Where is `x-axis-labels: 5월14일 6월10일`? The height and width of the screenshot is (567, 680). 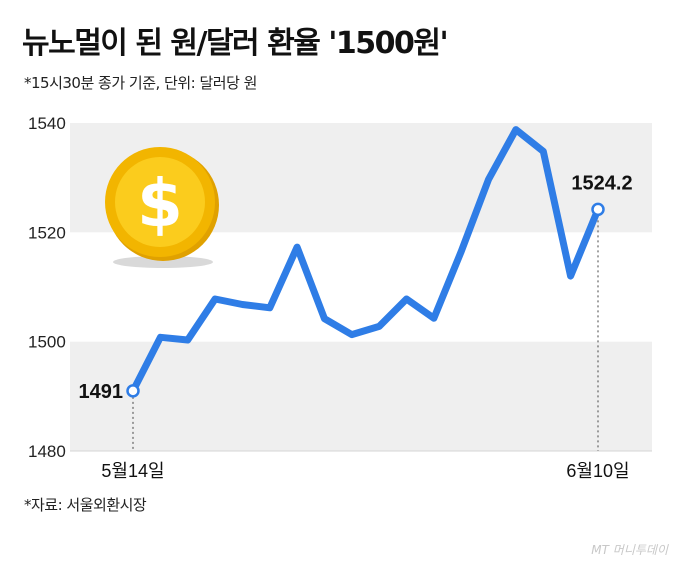
x-axis-labels: 5월14일 6월10일 is located at coordinates (365, 471).